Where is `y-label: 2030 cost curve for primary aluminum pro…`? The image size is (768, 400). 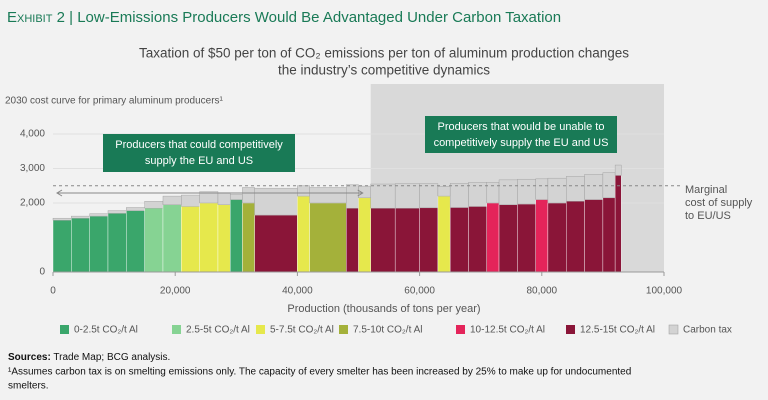 y-label: 2030 cost curve for primary aluminum pro… is located at coordinates (114, 101).